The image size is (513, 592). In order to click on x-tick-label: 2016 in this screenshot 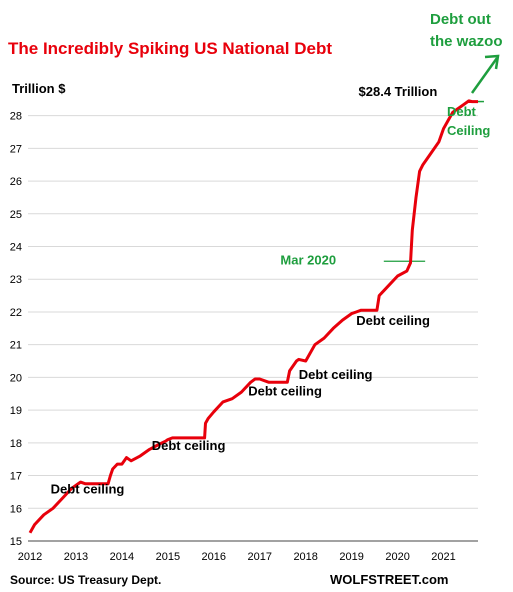, I will do `click(214, 557)`.